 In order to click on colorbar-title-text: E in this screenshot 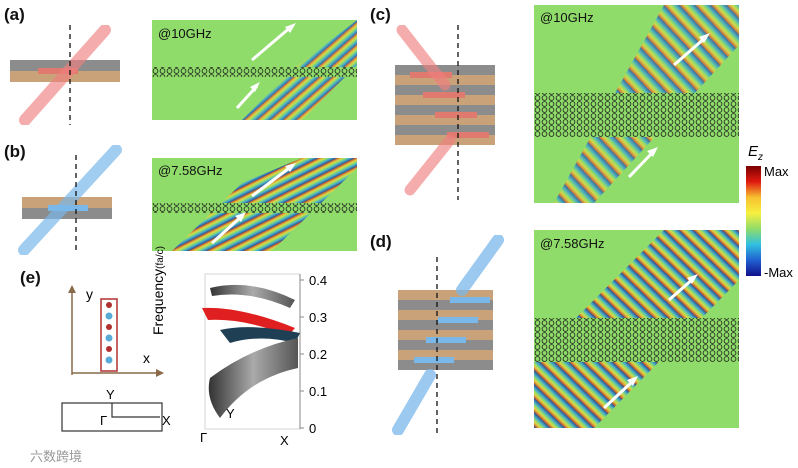, I will do `click(753, 151)`.